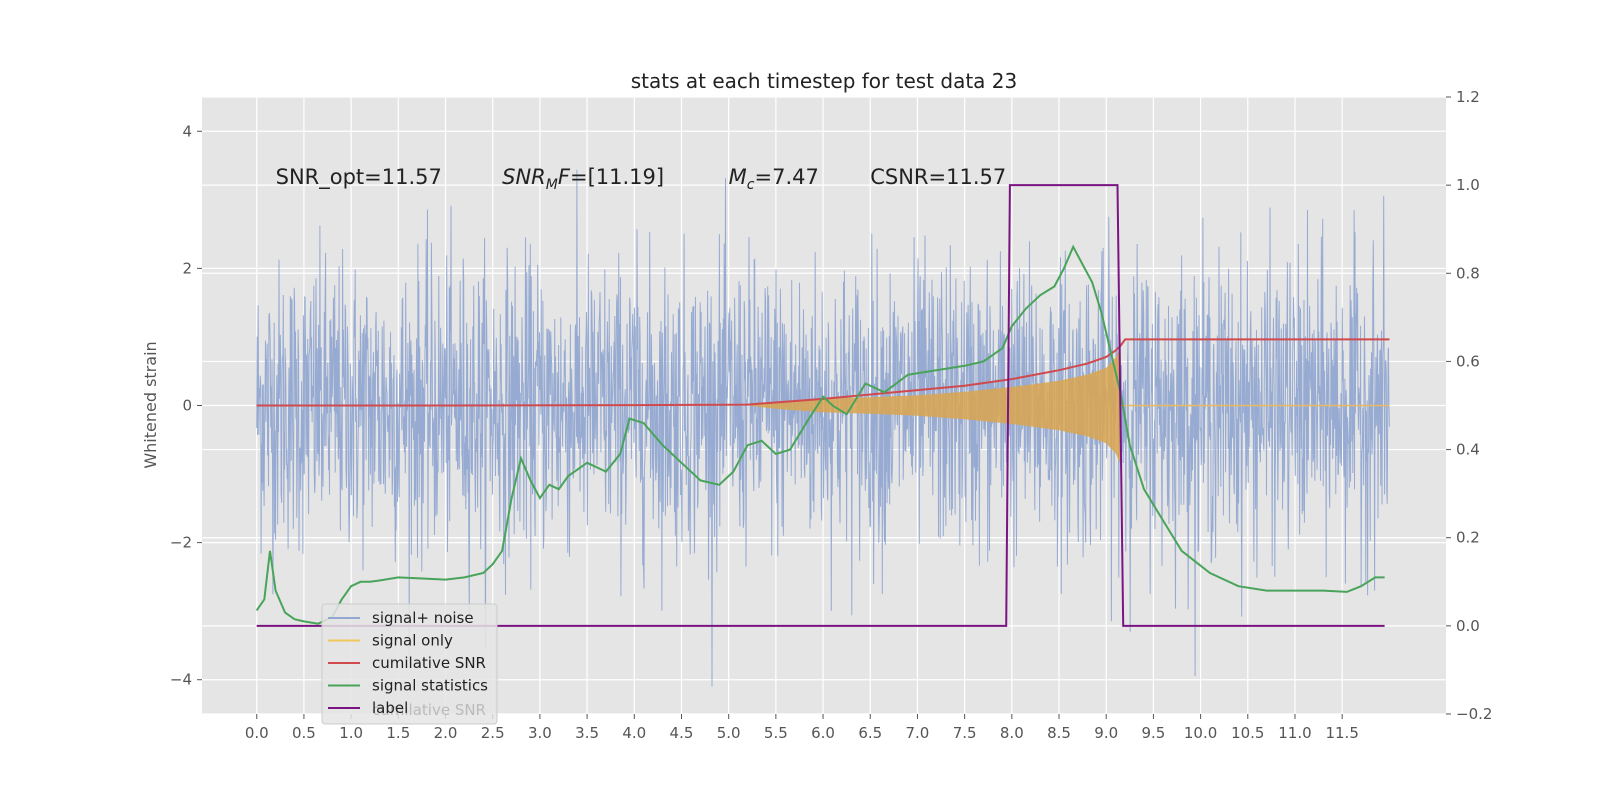 This screenshot has height=800, width=1600. Describe the element at coordinates (1247, 733) in the screenshot. I see `x-tick-label: 10.5` at that location.